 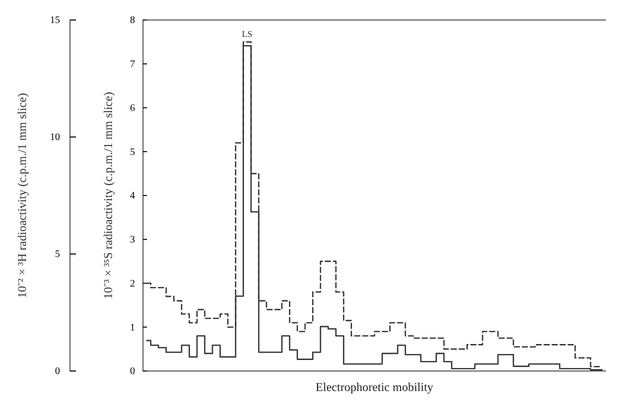 I want to click on y2-axis-title: 10⁻² × ³H radioactivity (c.p.m./1 mm slice), so click(x=22, y=195).